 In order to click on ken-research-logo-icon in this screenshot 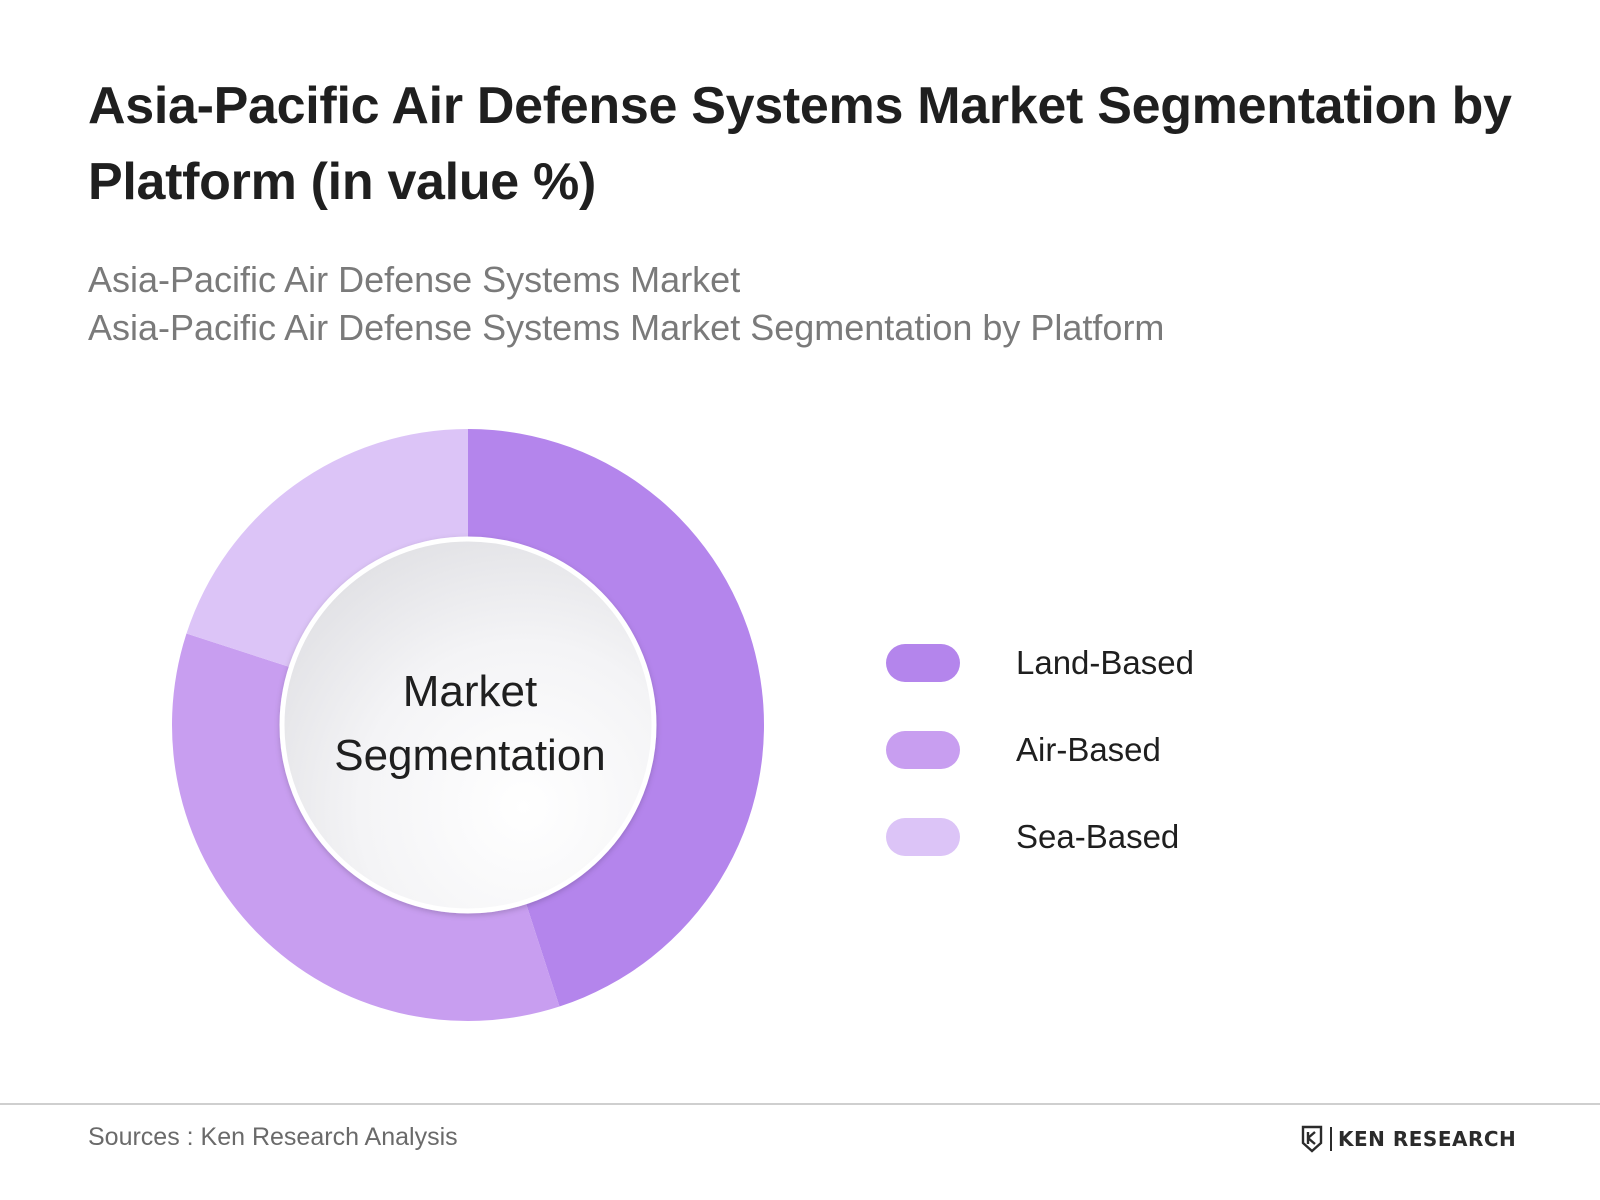, I will do `click(1312, 1139)`.